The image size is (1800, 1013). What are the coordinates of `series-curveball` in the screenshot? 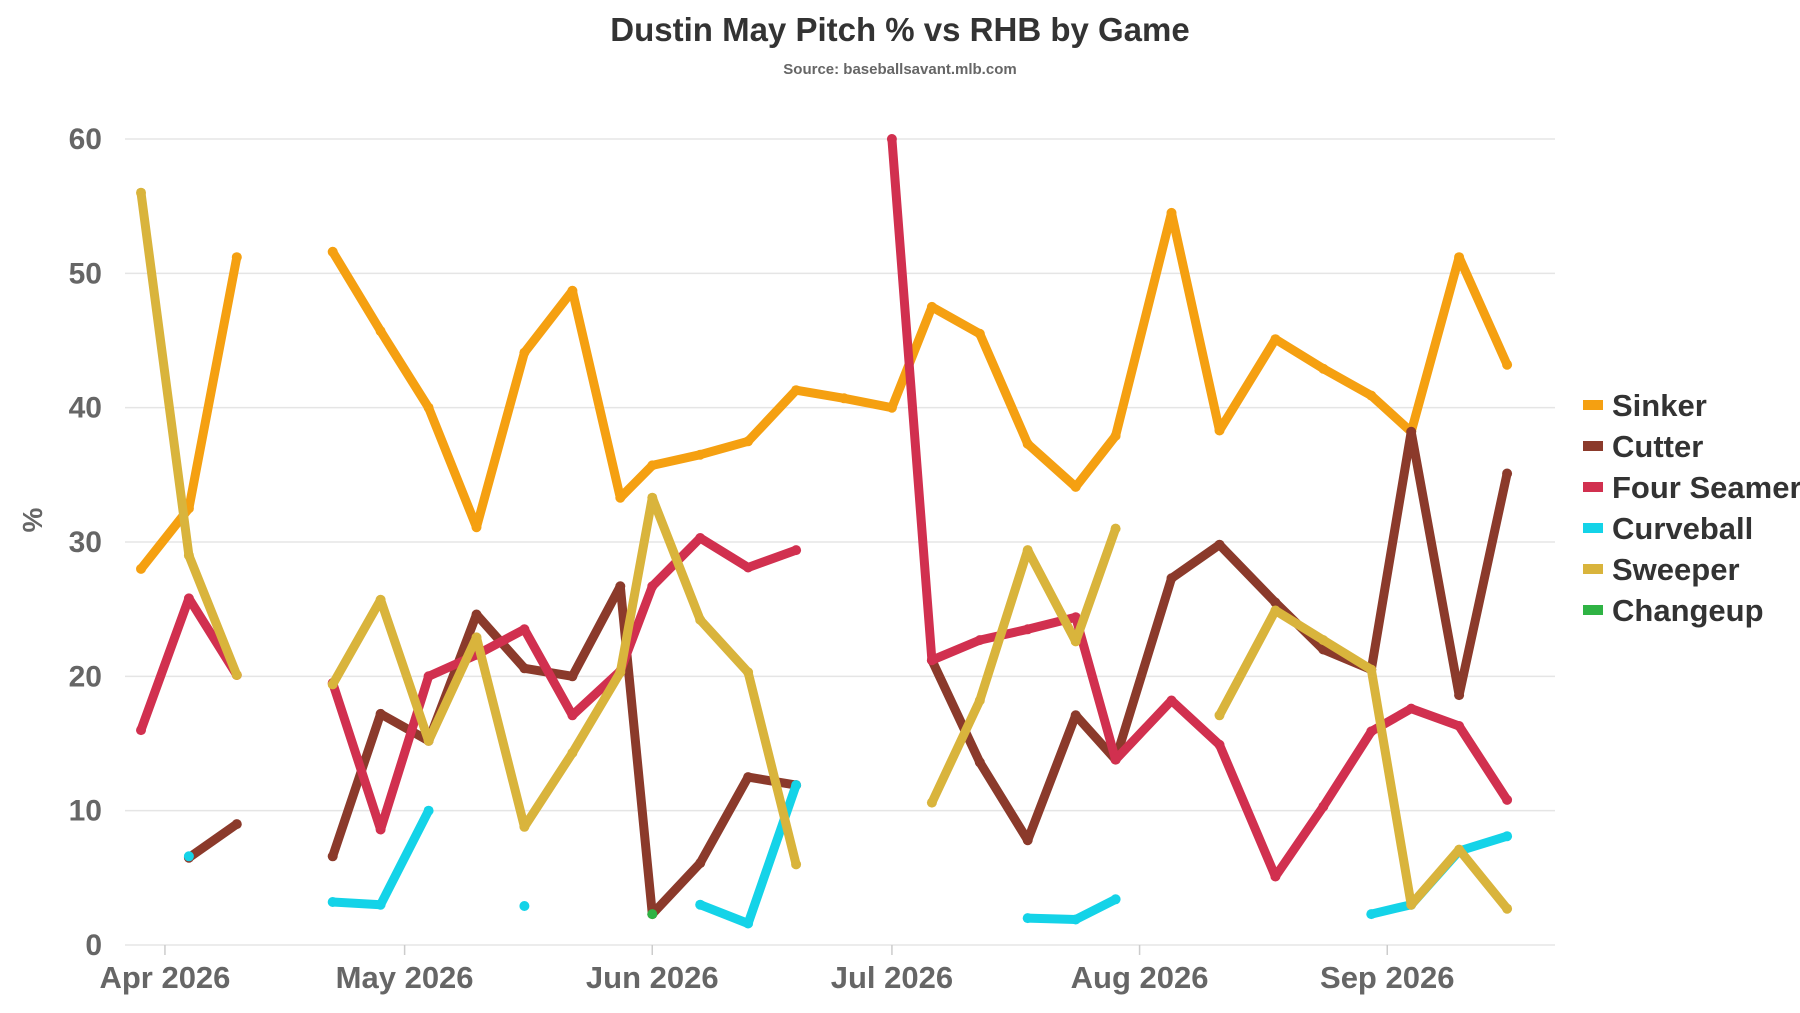 It's located at (848, 854).